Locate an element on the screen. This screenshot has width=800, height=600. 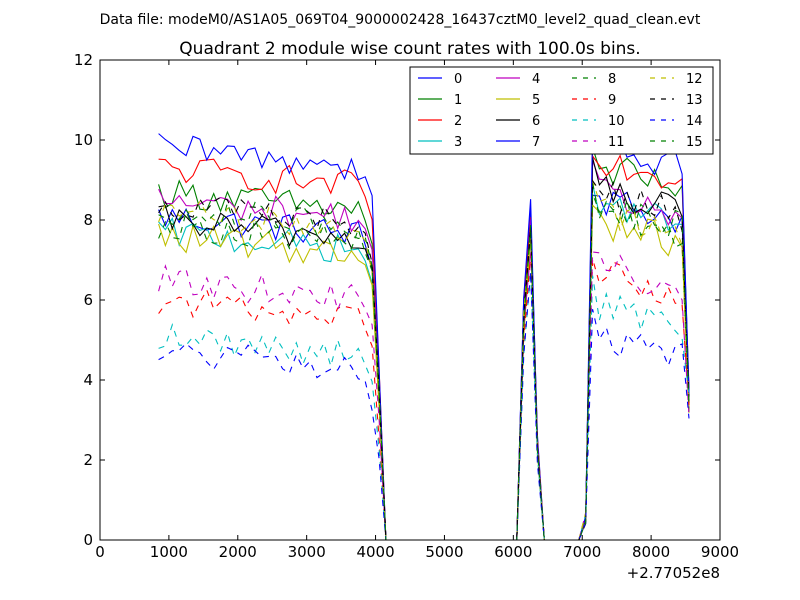
legend-label-2: 2 is located at coordinates (458, 121).